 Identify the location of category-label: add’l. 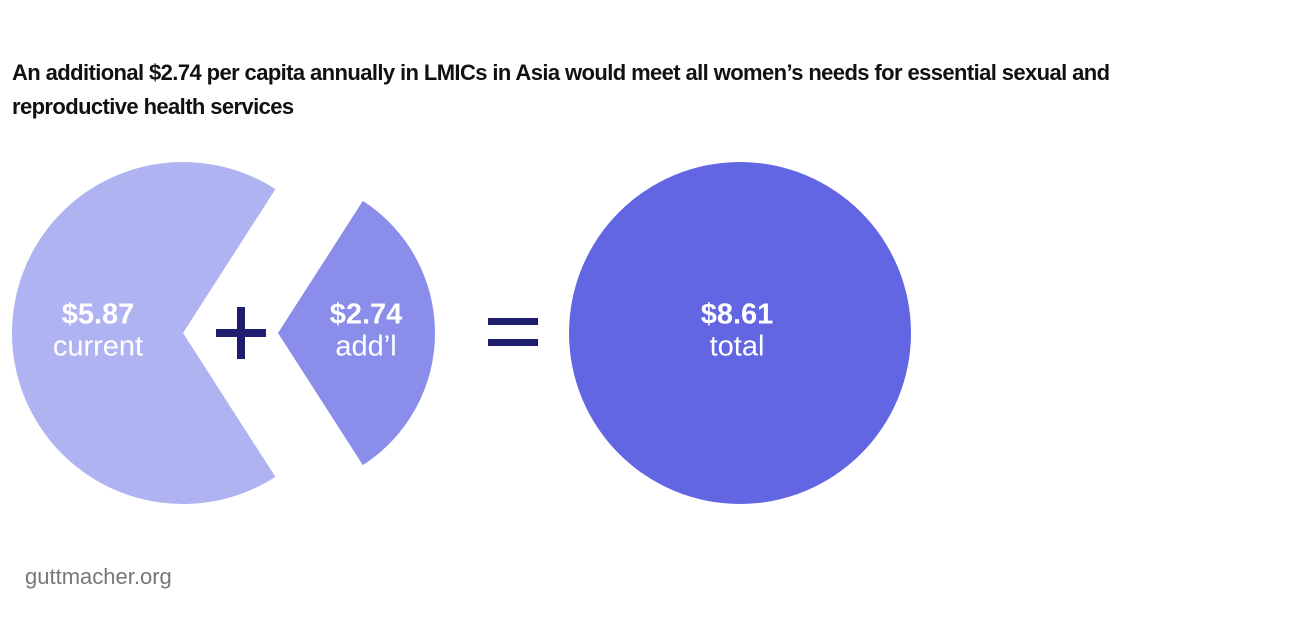
(365, 347).